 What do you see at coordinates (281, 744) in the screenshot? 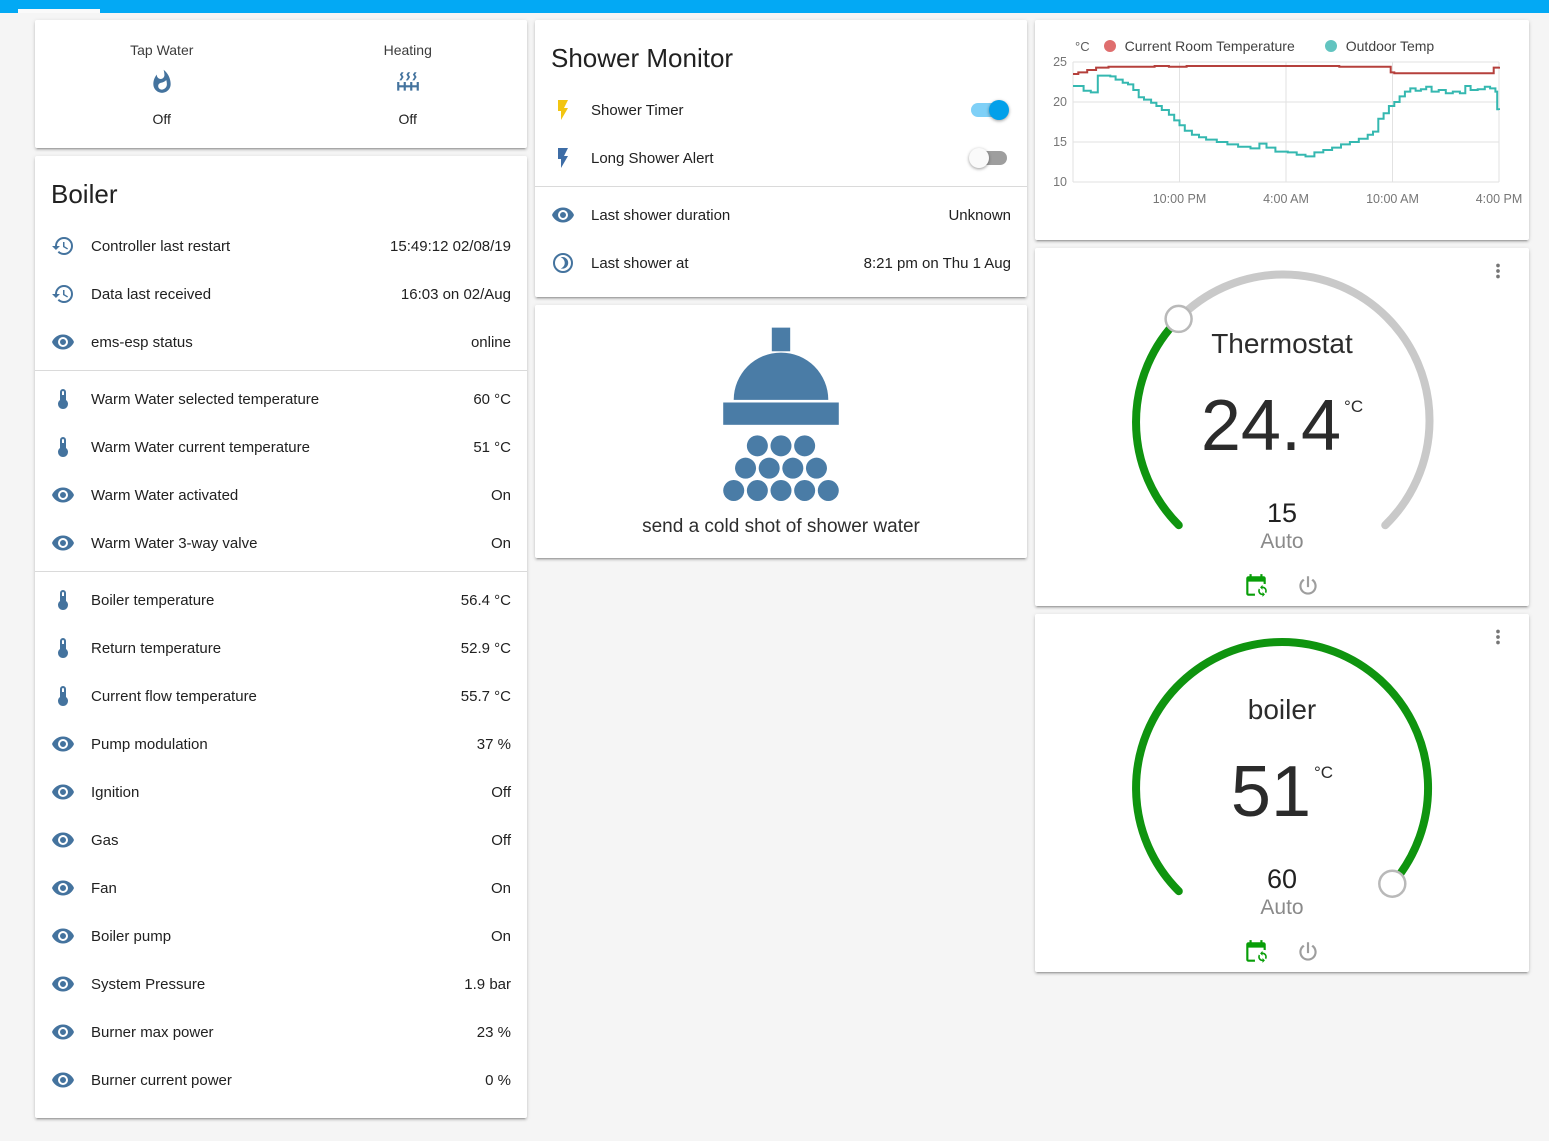
I see `entity-row: Pump modulation 37 %` at bounding box center [281, 744].